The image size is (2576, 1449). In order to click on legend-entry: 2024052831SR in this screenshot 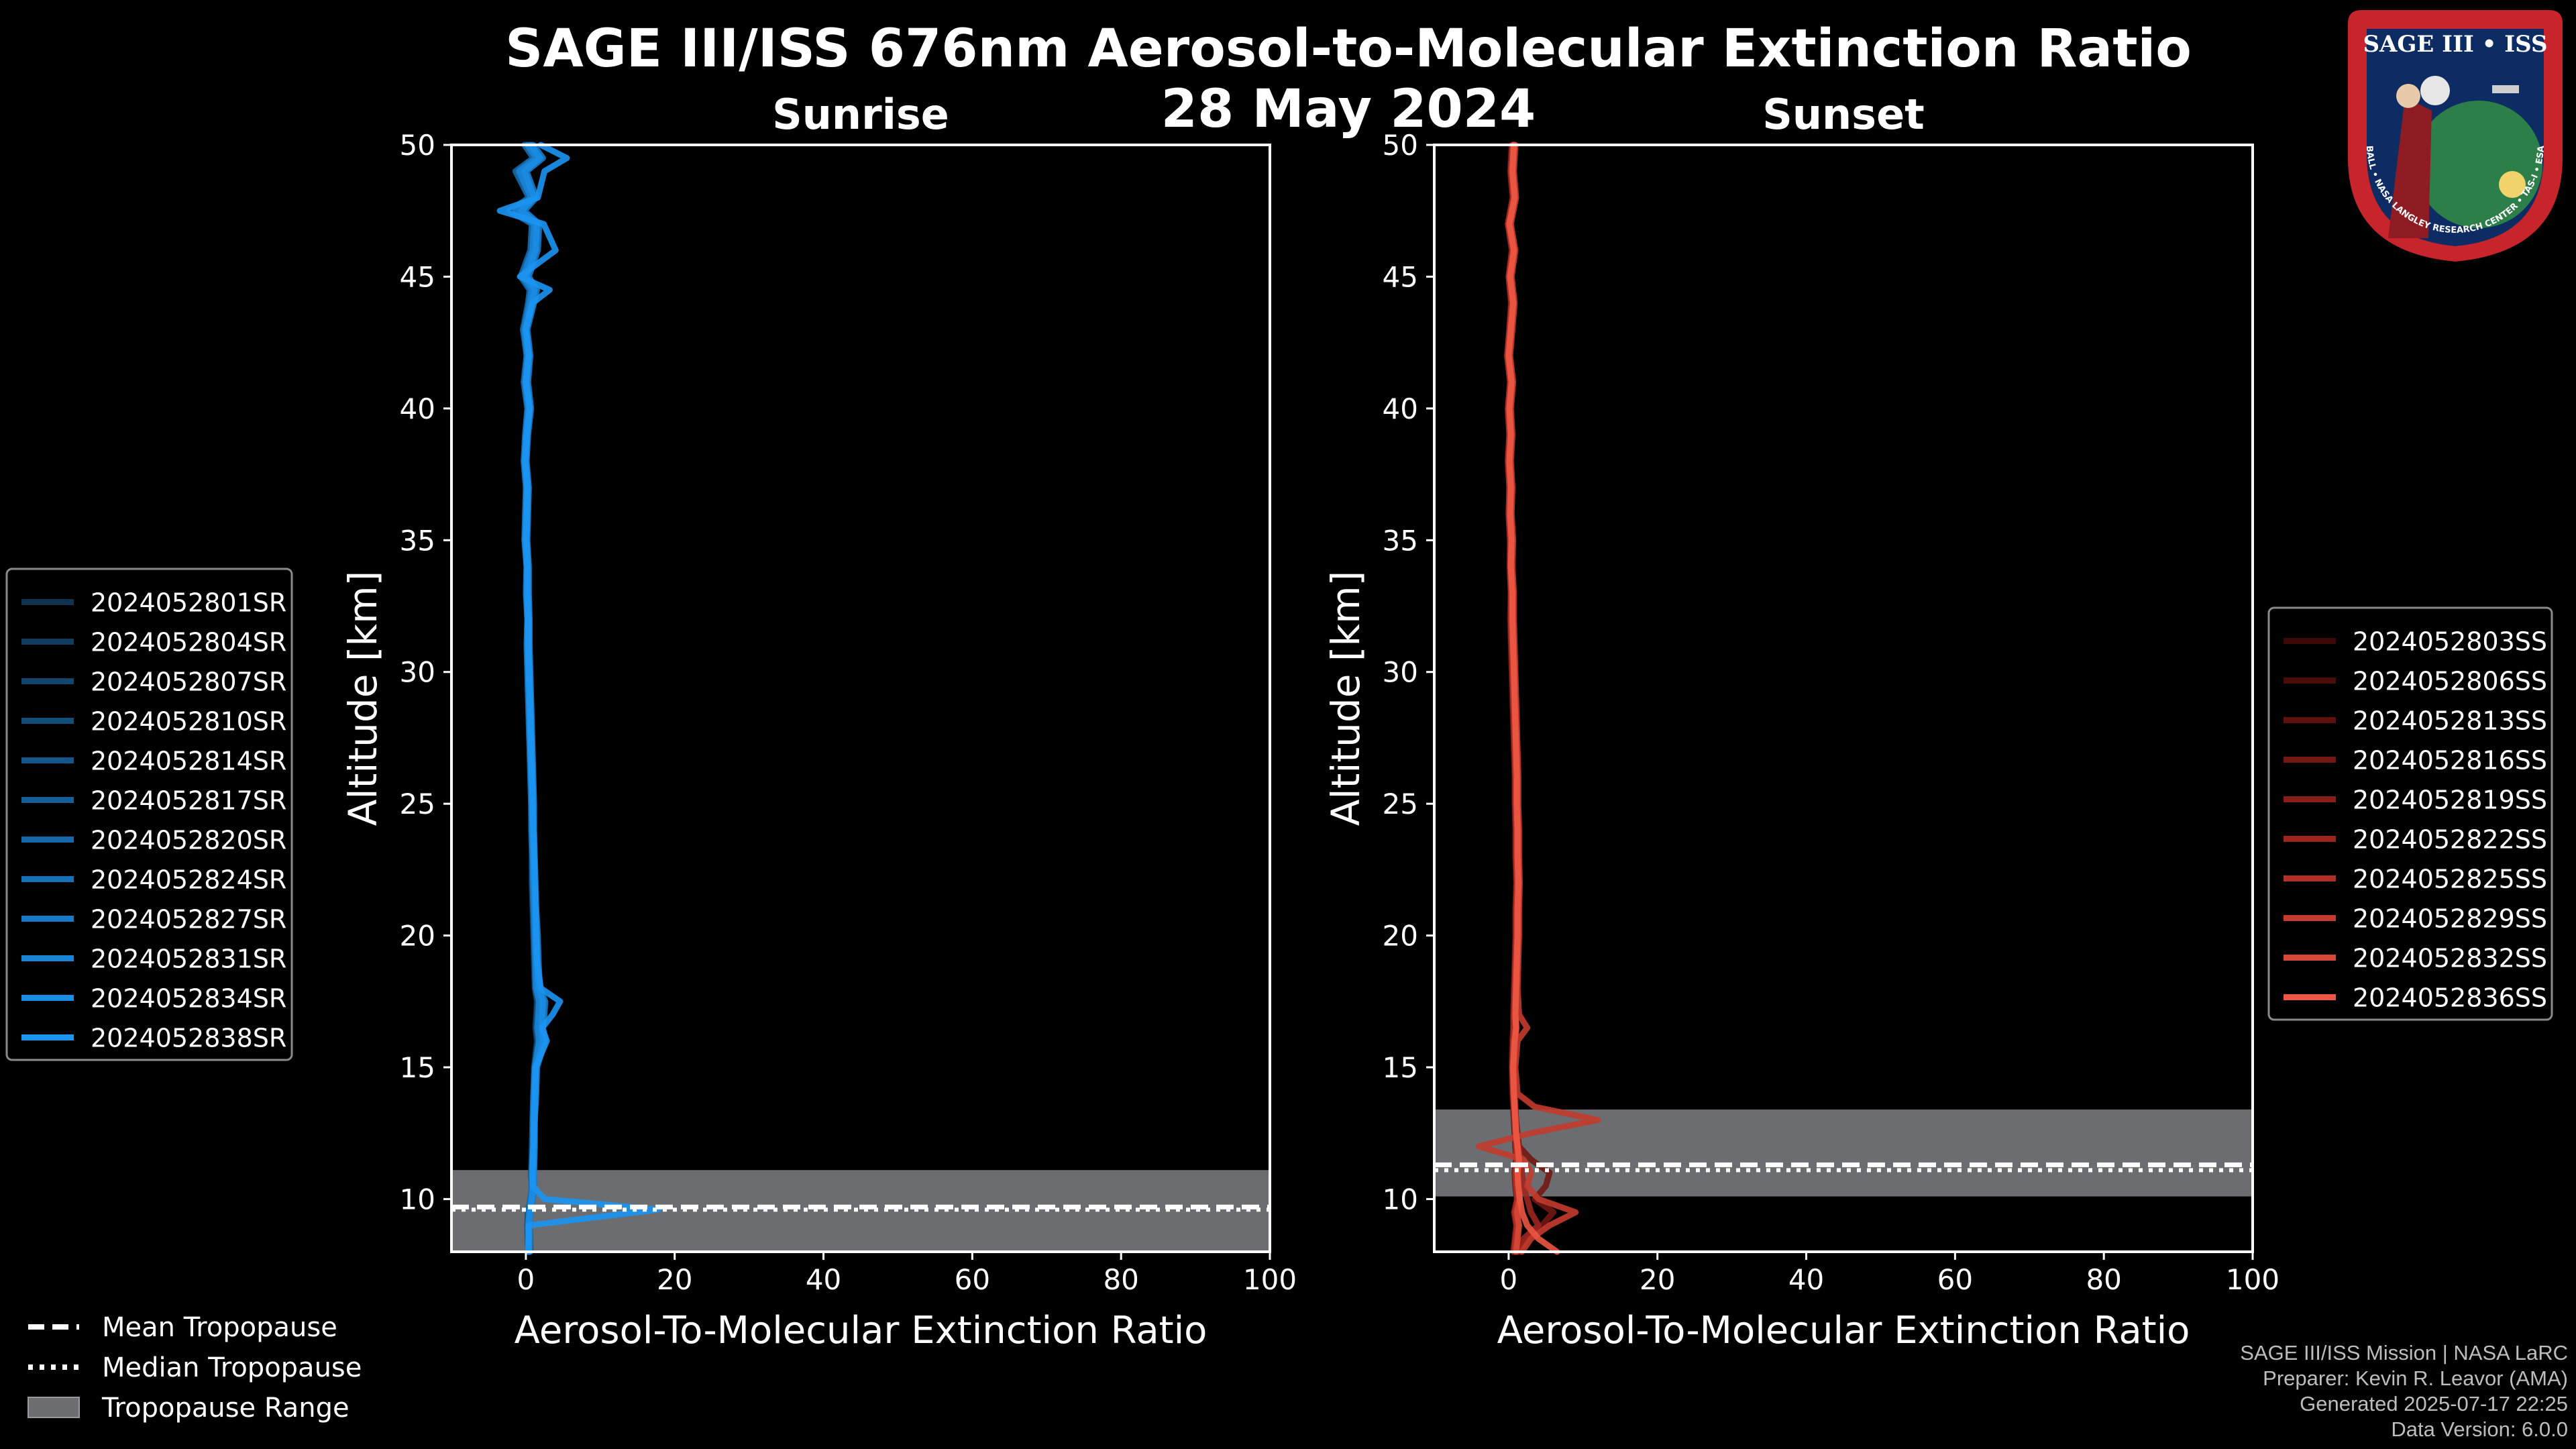, I will do `click(188, 959)`.